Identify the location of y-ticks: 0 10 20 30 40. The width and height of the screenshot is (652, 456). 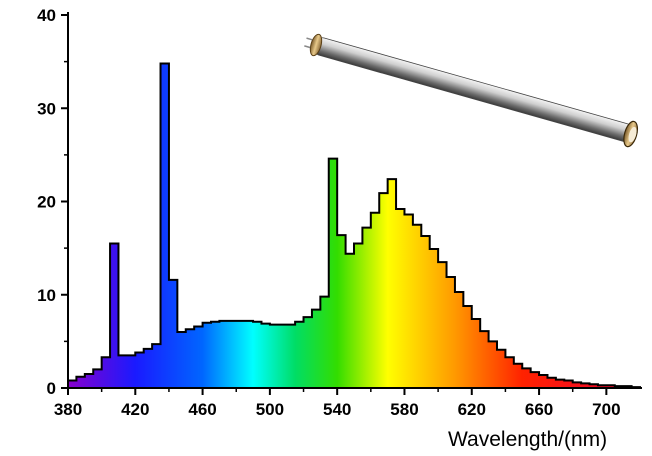
(52, 202).